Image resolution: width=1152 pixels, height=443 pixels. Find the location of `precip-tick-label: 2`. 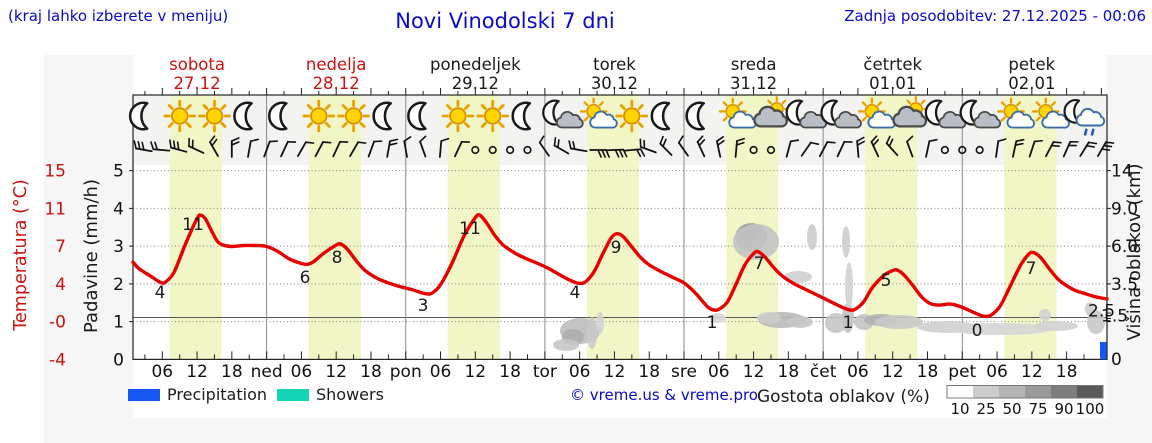

precip-tick-label: 2 is located at coordinates (118, 285).